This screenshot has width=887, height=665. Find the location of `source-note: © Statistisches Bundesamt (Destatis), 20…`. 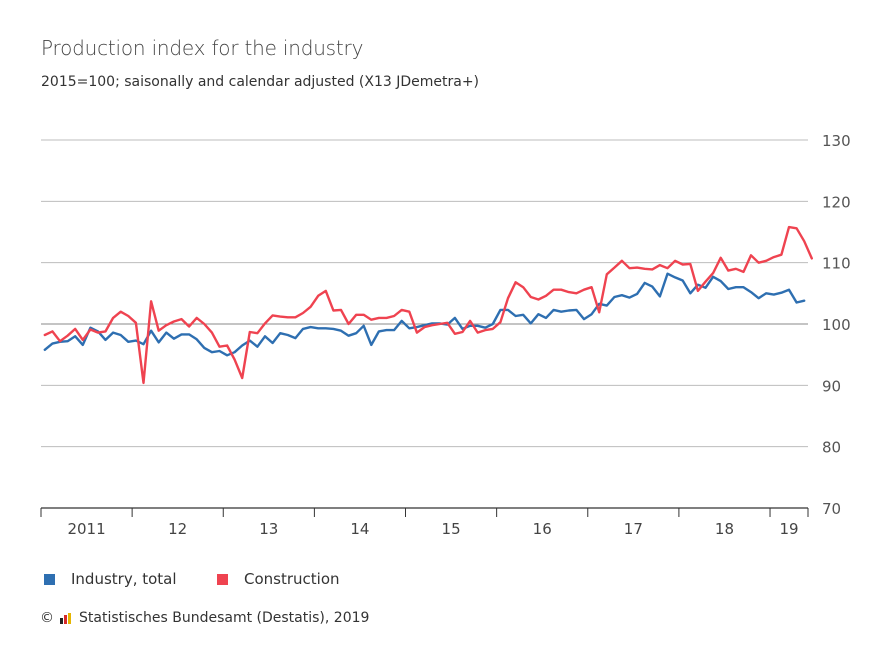

source-note: © Statistisches Bundesamt (Destatis), 20… is located at coordinates (204, 618).